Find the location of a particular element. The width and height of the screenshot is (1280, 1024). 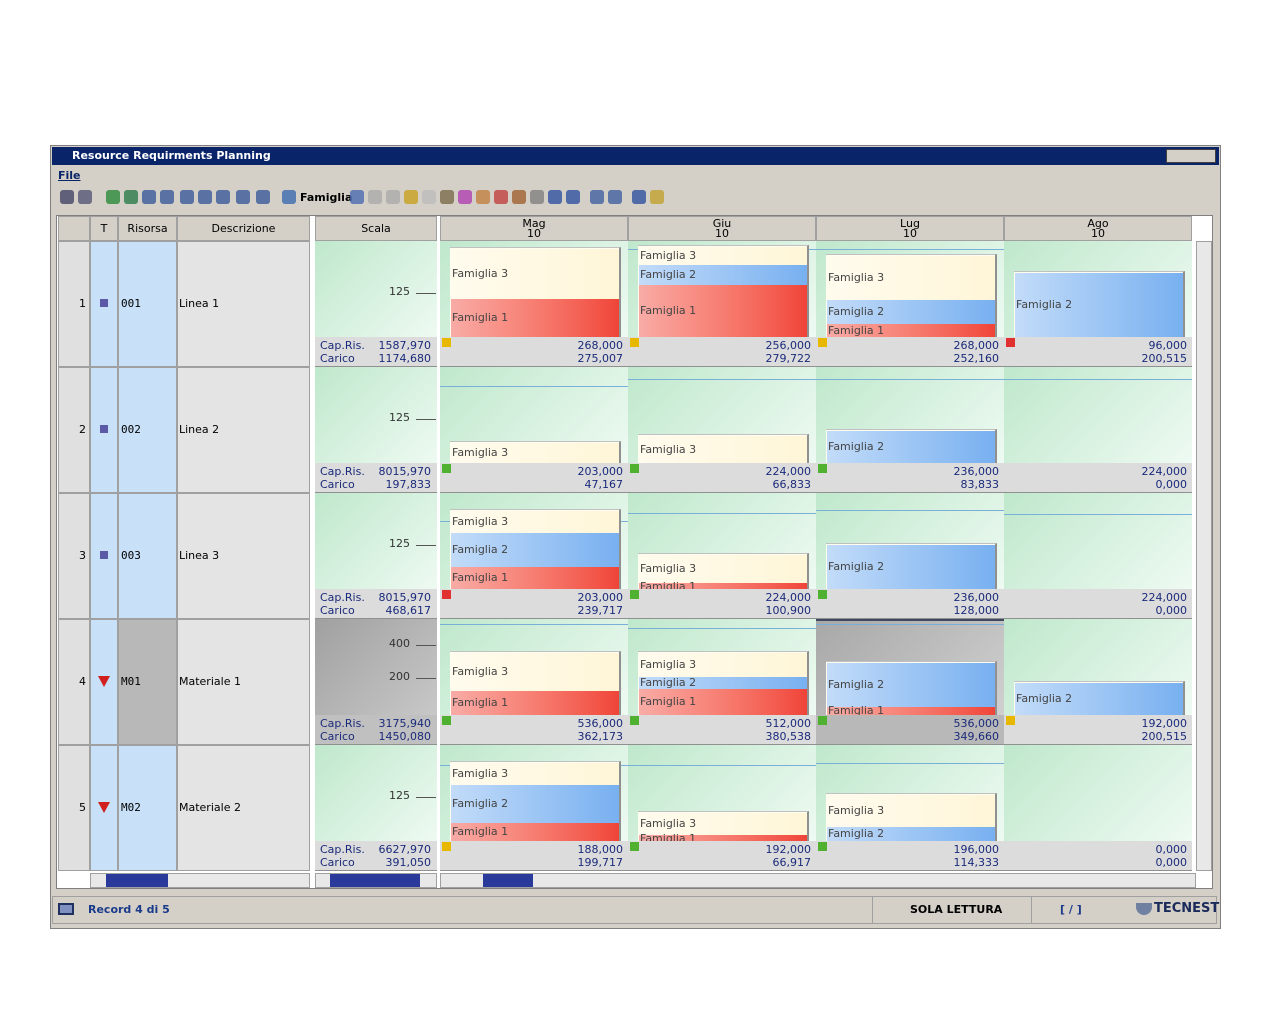

period-capacity: 188,000 is located at coordinates (600, 849).